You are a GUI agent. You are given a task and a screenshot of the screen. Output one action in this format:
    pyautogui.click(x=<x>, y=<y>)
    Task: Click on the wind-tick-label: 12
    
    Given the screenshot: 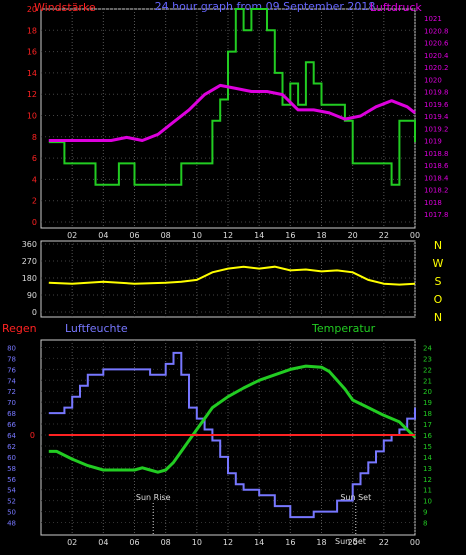 What is the action you would take?
    pyautogui.click(x=32, y=94)
    